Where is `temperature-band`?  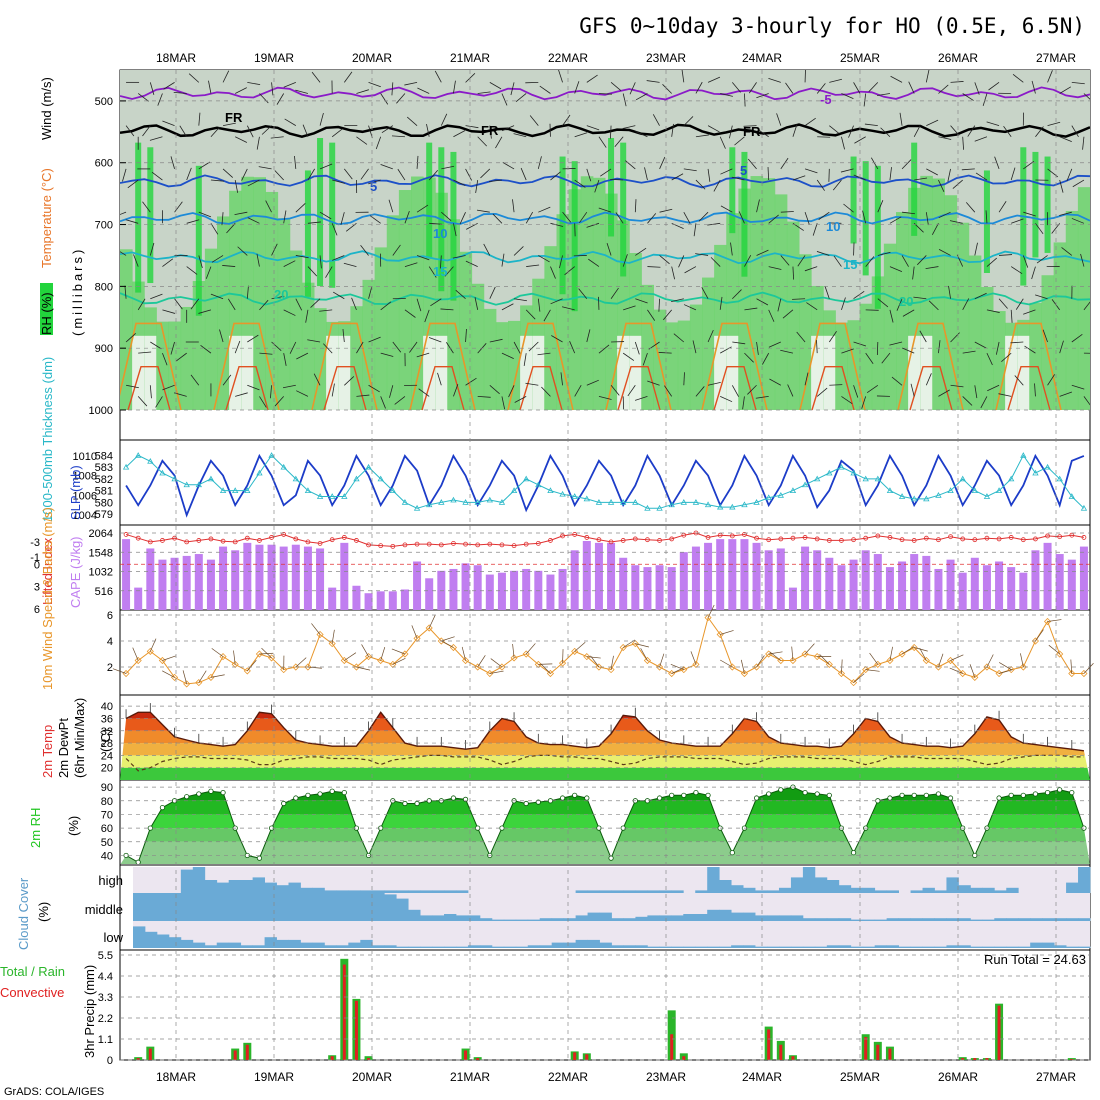 temperature-band is located at coordinates (605, 761).